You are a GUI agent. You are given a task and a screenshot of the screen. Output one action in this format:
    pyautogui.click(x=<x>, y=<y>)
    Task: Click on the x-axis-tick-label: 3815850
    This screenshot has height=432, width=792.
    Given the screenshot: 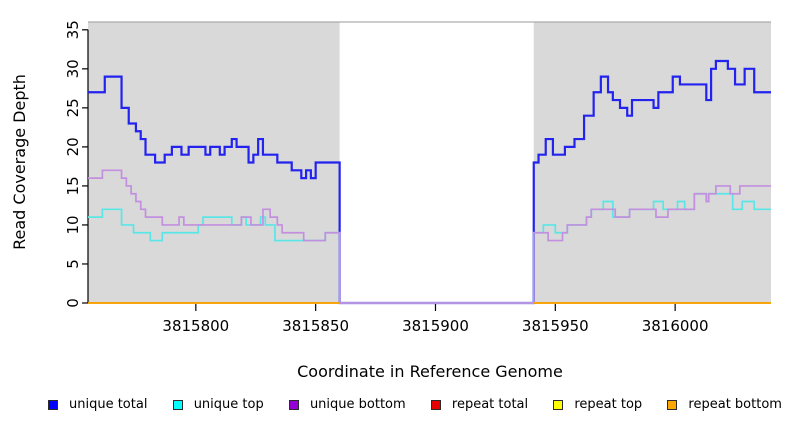 What is the action you would take?
    pyautogui.click(x=315, y=326)
    